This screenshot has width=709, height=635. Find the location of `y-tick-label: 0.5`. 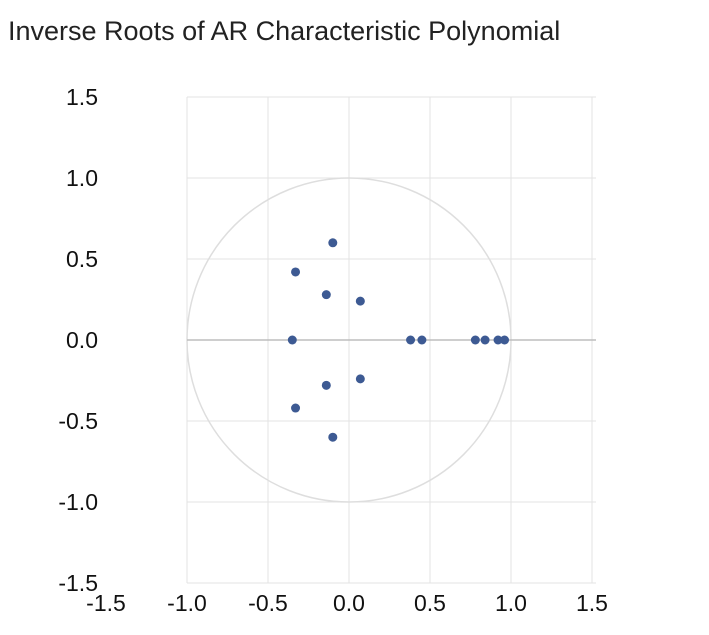

y-tick-label: 0.5 is located at coordinates (82, 259).